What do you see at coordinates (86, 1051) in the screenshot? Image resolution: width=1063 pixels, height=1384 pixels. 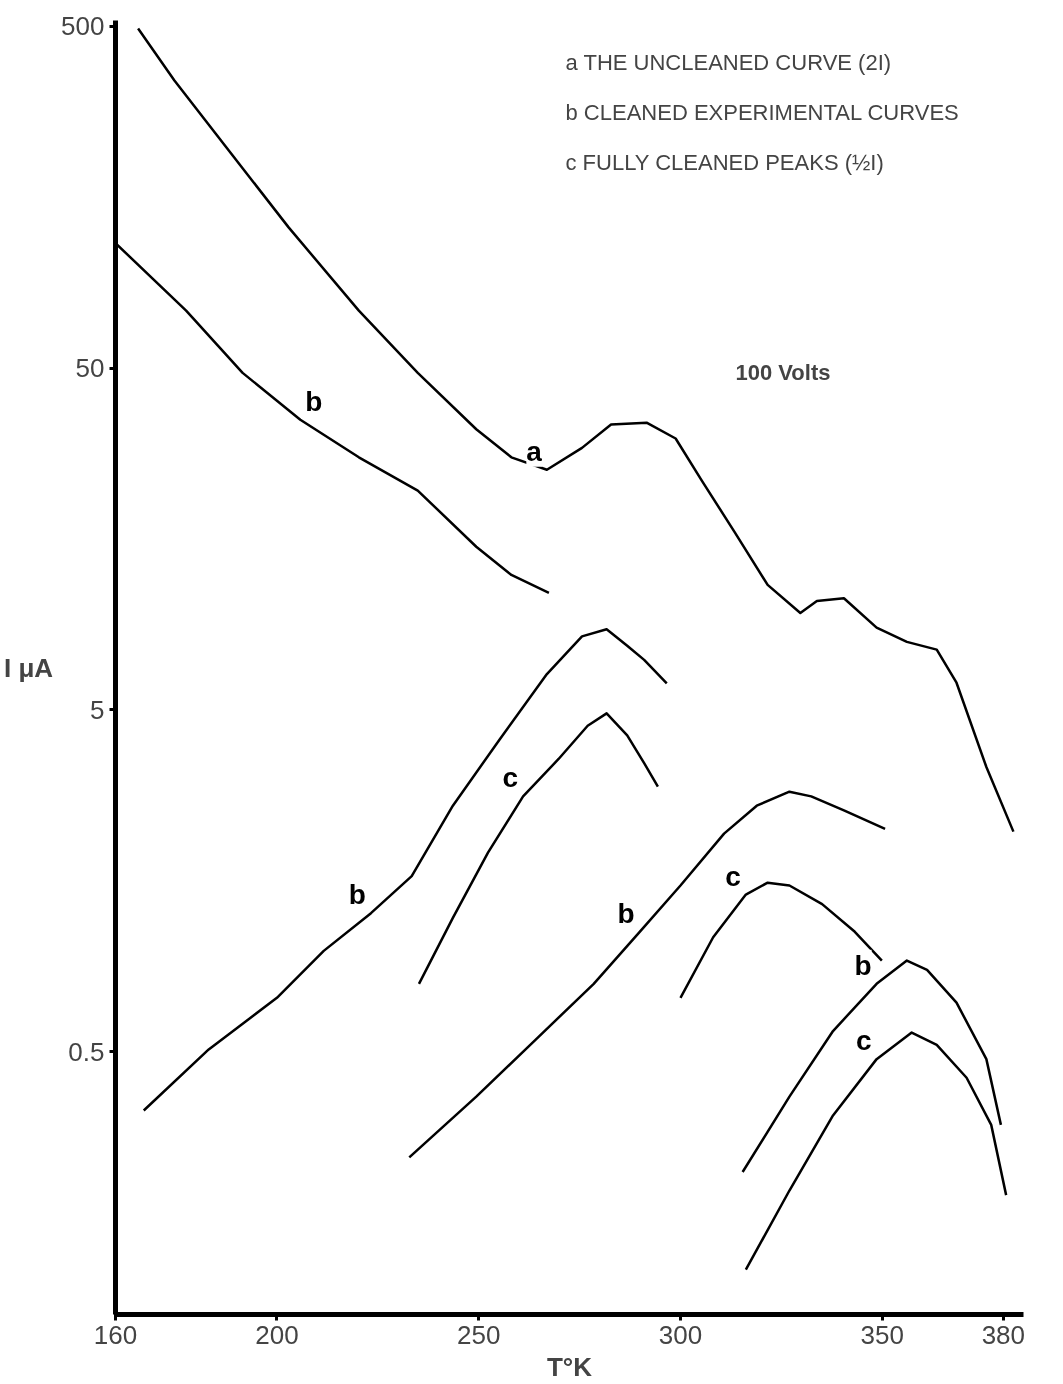 I see `y-tick-label: 0.5` at bounding box center [86, 1051].